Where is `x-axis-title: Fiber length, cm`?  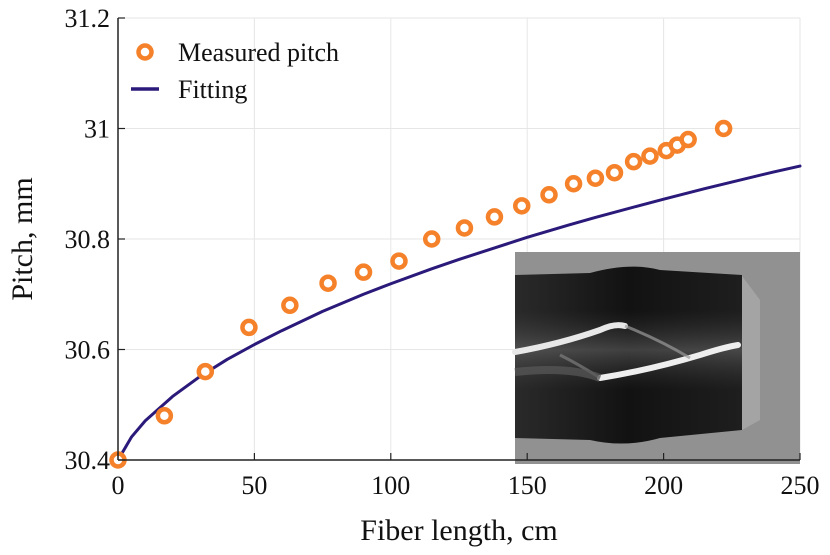
x-axis-title: Fiber length, cm is located at coordinates (458, 530).